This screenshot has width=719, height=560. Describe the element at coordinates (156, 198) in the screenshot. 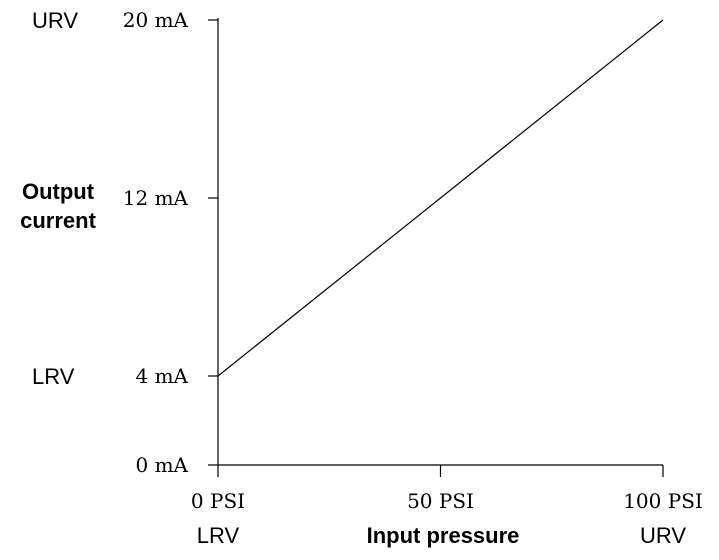

I see `y-tick-label: 12 mA` at that location.